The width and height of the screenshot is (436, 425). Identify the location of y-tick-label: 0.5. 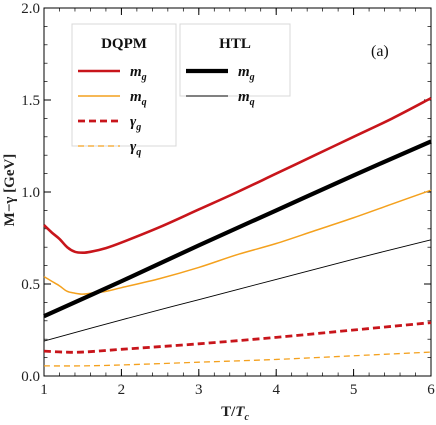
(30, 285).